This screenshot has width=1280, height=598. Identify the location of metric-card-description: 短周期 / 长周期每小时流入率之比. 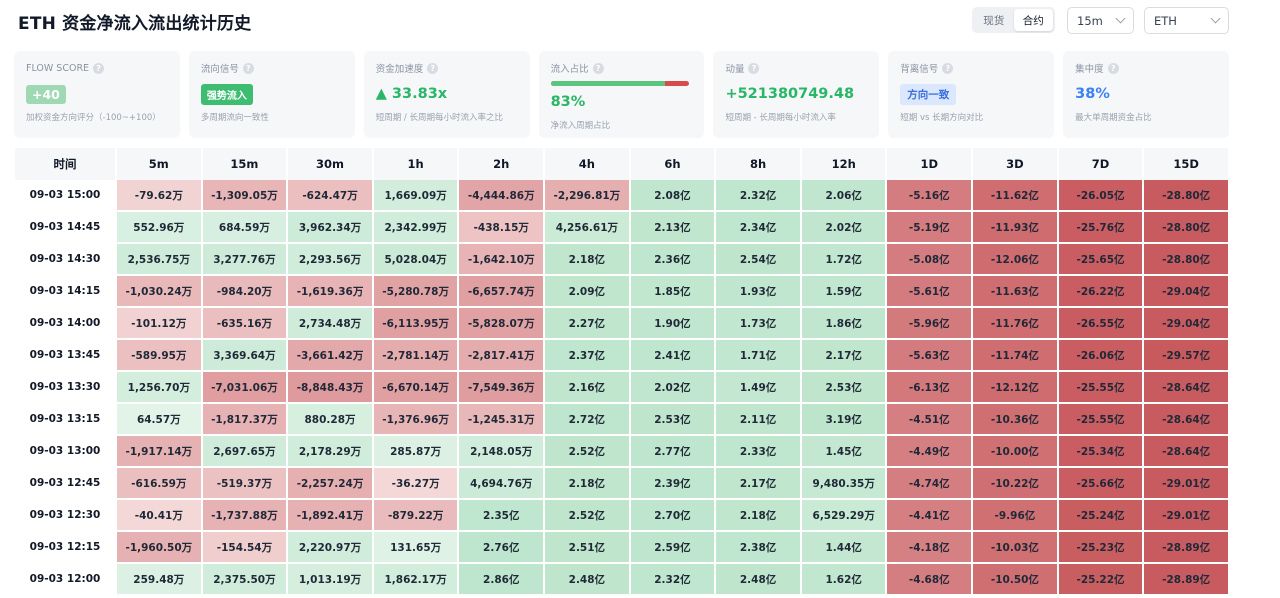
(439, 118).